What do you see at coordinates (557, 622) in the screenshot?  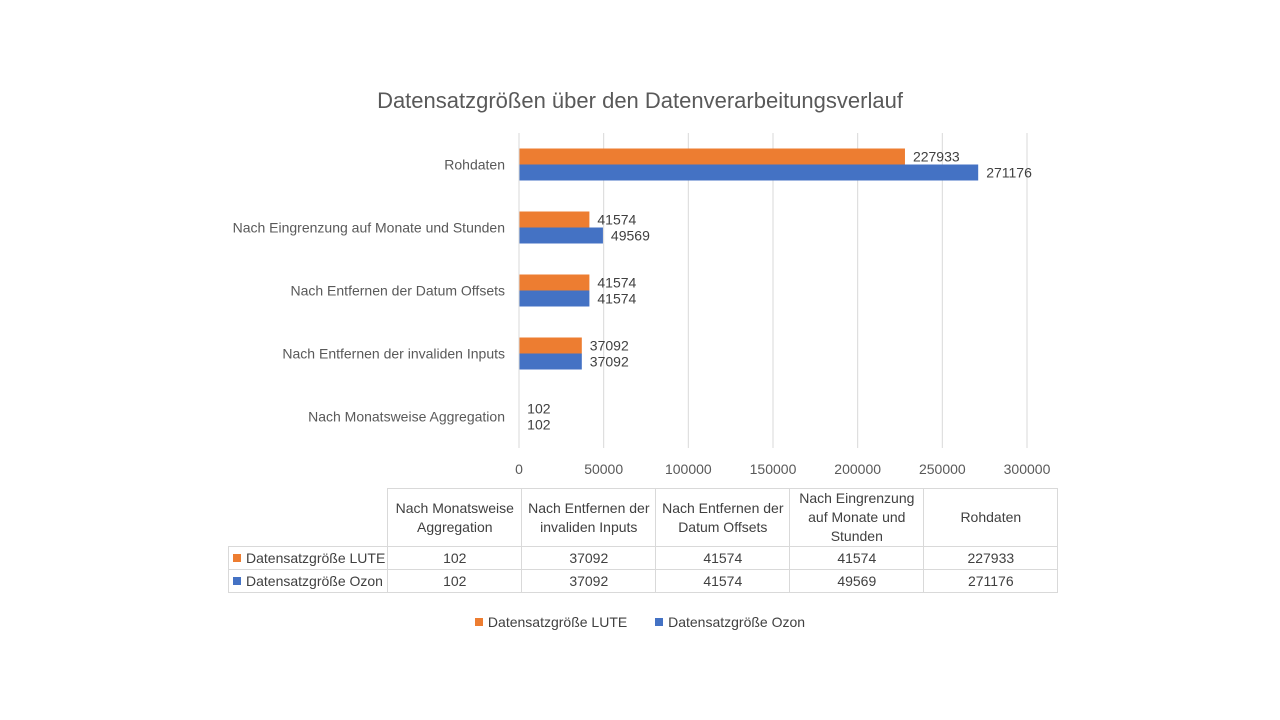 I see `legend-label: Datensatzgröße LUTE` at bounding box center [557, 622].